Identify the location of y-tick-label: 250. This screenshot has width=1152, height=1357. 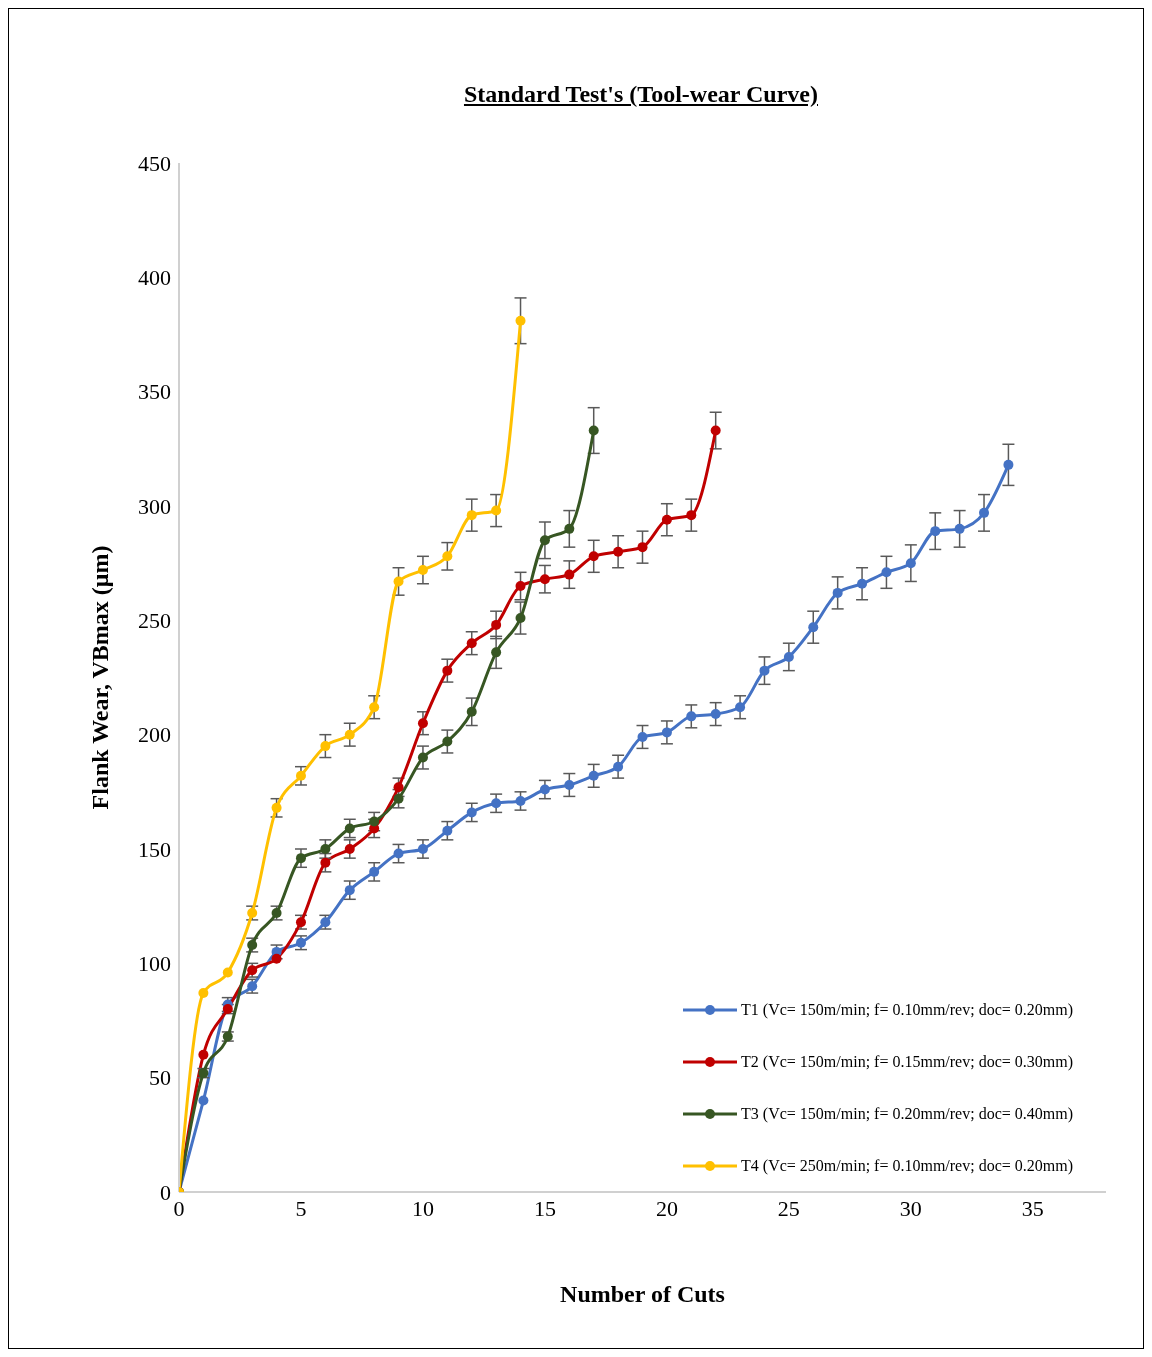
(154, 621).